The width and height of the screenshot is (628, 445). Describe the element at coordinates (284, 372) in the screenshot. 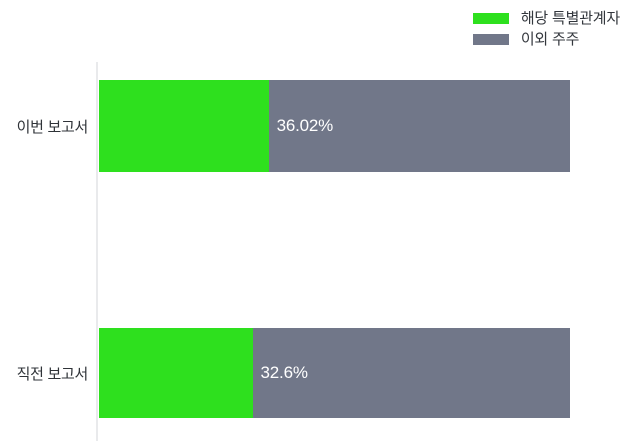

I see `bar-value-label-1: 32.6%` at that location.